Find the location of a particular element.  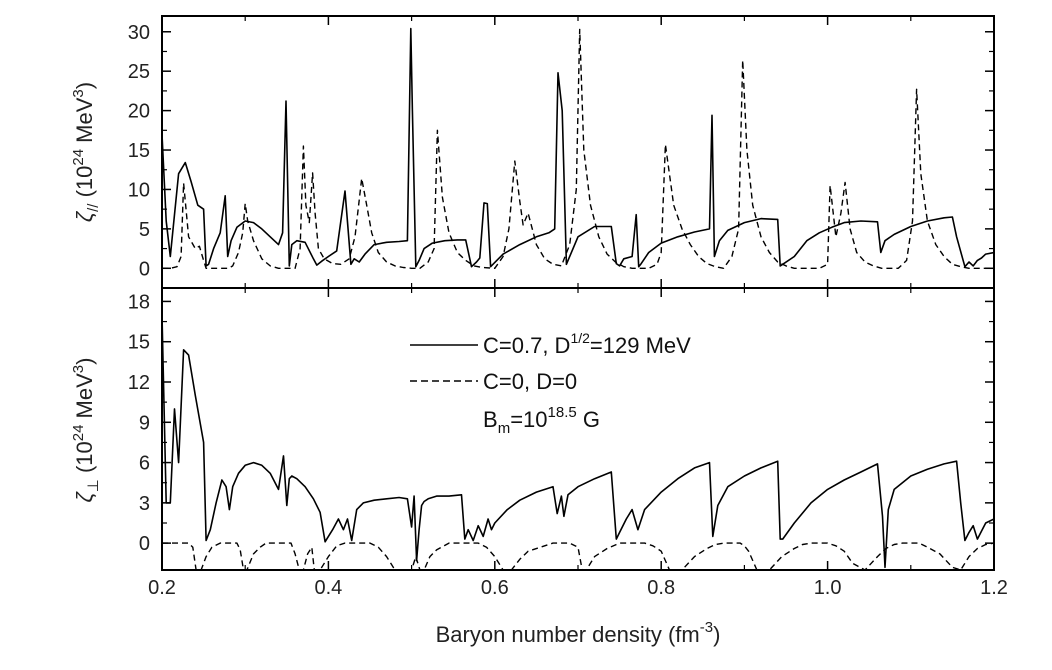

xlabel-sup: -3 is located at coordinates (706, 627).